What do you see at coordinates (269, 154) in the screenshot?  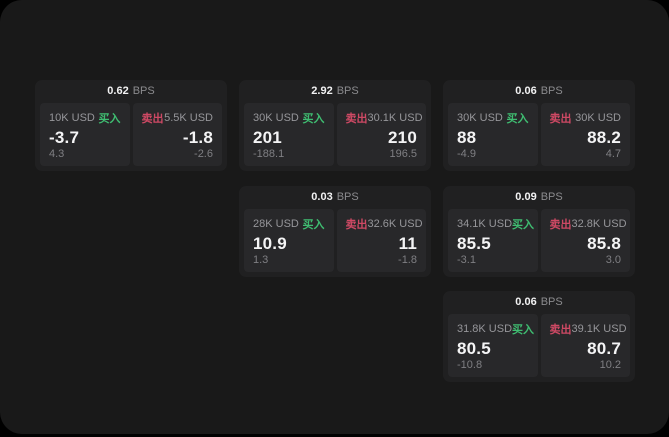 I see `buy-change: -188.1` at bounding box center [269, 154].